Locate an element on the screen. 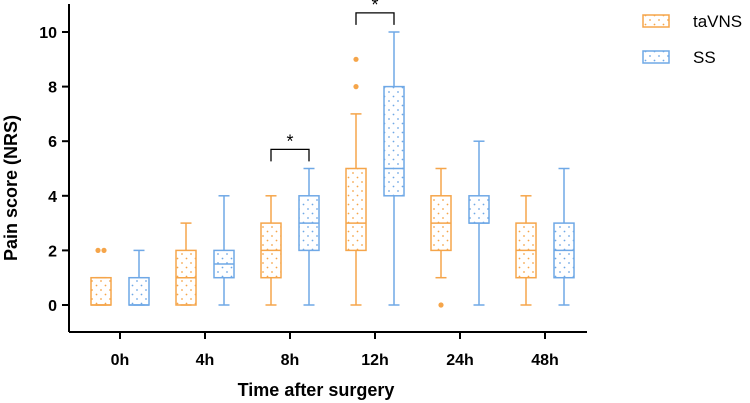 The image size is (750, 403). x-tick-label: 12h is located at coordinates (375, 360).